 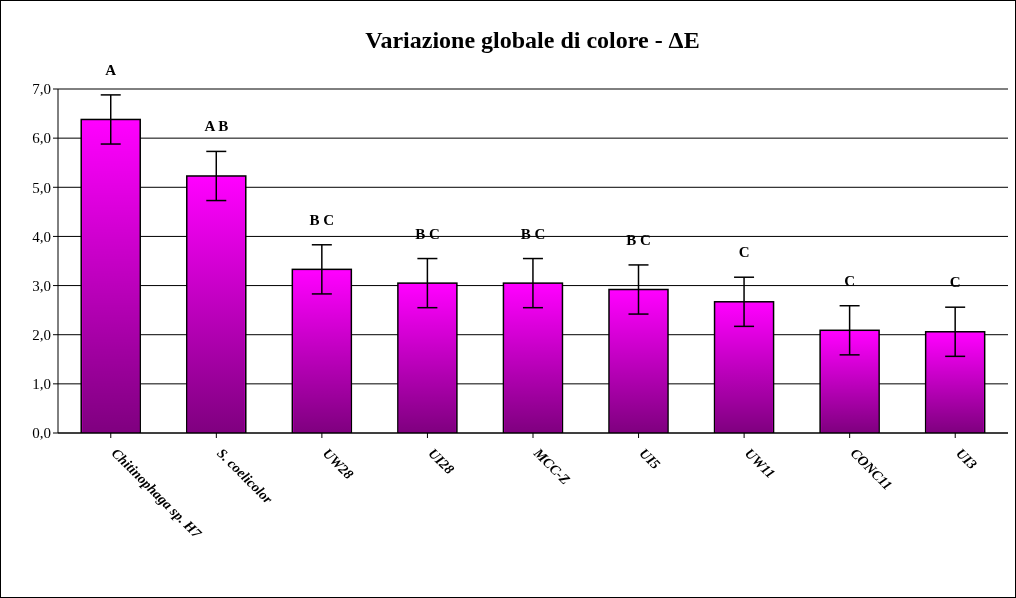 What do you see at coordinates (41, 384) in the screenshot?
I see `y-tick-label: 1,0` at bounding box center [41, 384].